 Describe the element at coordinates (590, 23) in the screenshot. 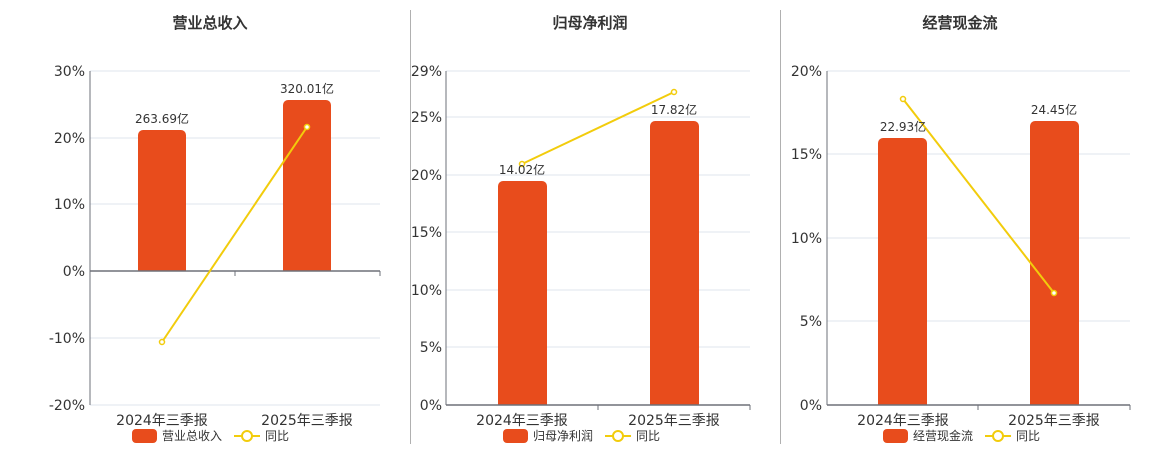

I see `chart-title: 归母净利润` at that location.